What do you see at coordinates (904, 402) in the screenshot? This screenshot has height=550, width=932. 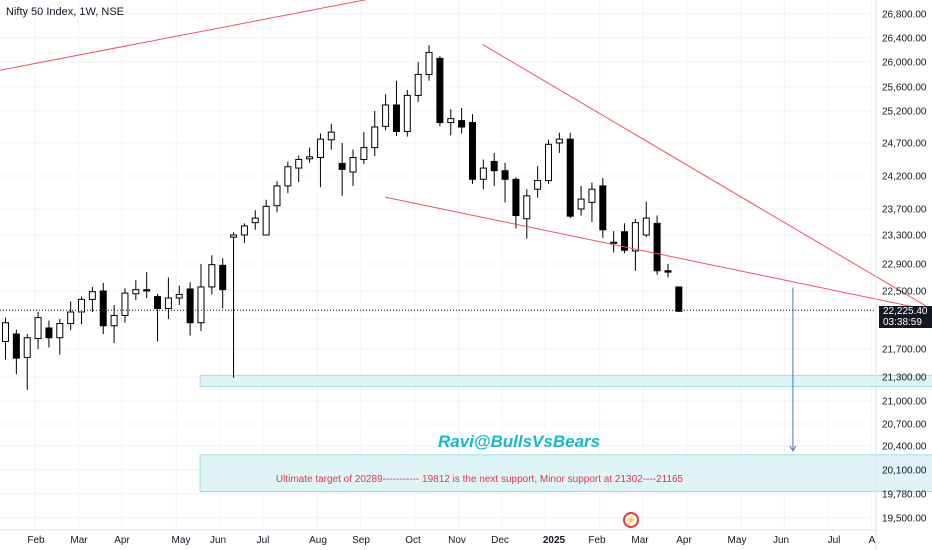 I see `price-tick-label: 21,000.00` at bounding box center [904, 402].